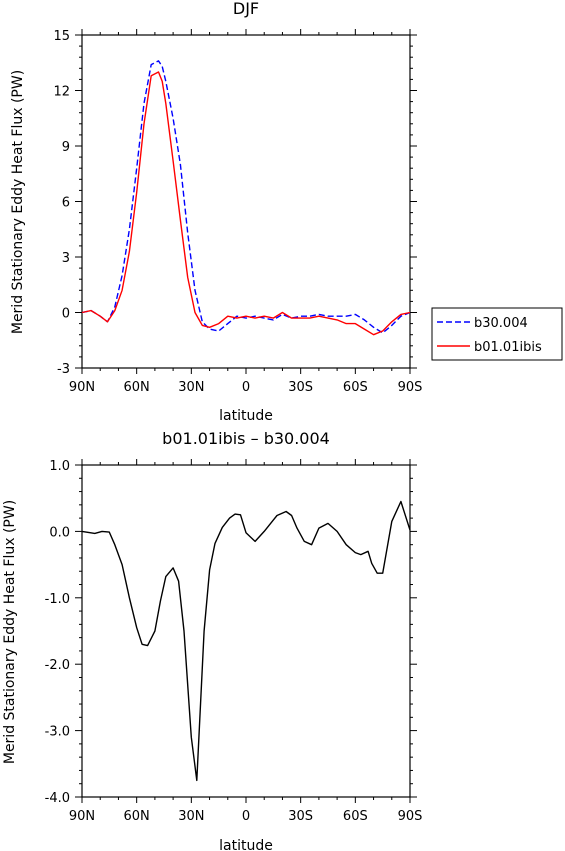  What do you see at coordinates (246, 9) in the screenshot?
I see `chart-title: DJF` at bounding box center [246, 9].